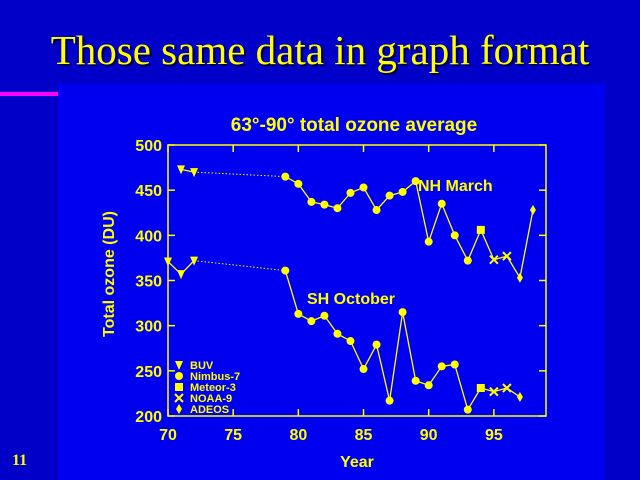 This screenshot has width=640, height=480. I want to click on x-tick-label: 90, so click(429, 435).